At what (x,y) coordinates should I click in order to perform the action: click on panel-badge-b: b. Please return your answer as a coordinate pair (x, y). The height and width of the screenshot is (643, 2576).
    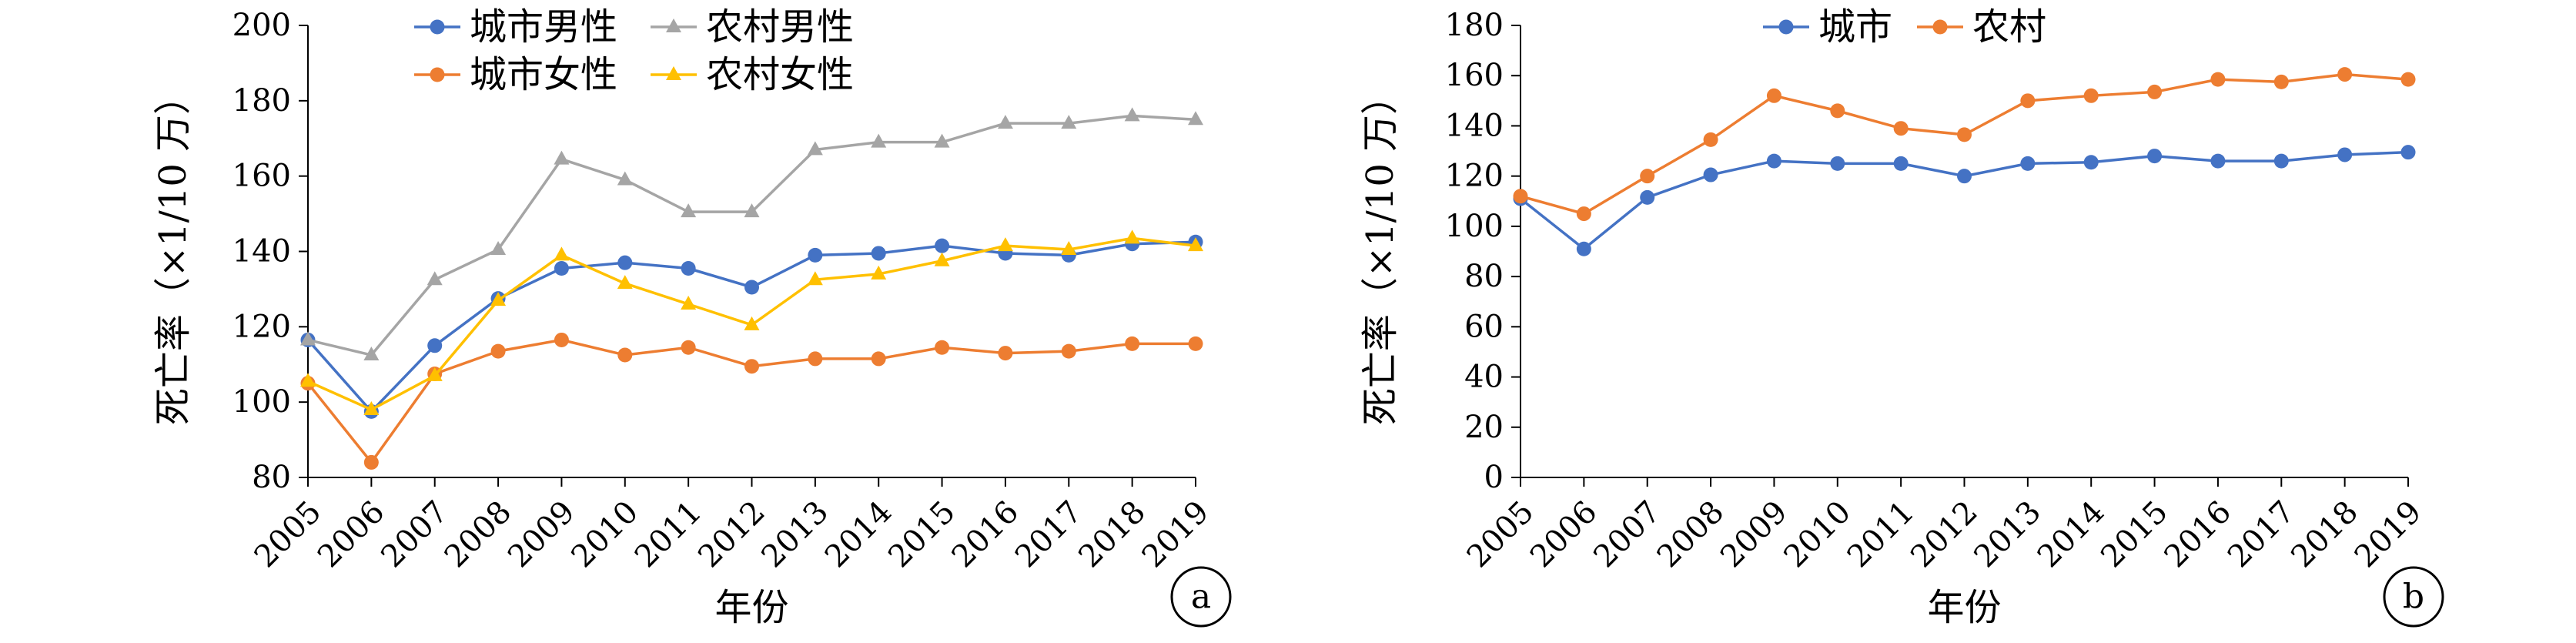
    Looking at the image, I should click on (2414, 597).